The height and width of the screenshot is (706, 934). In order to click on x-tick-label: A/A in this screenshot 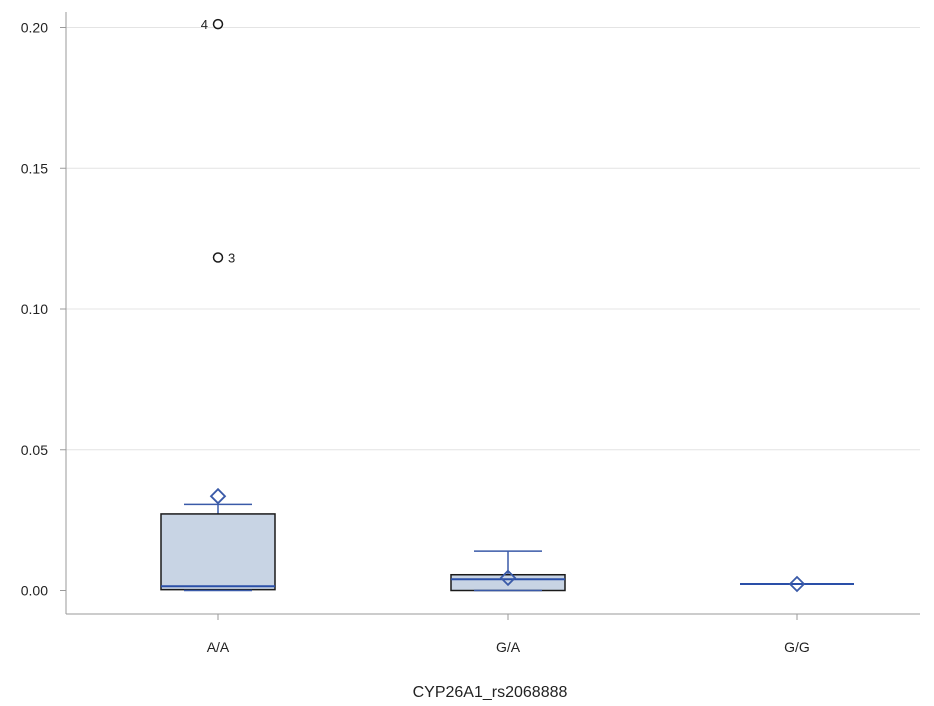, I will do `click(218, 647)`.